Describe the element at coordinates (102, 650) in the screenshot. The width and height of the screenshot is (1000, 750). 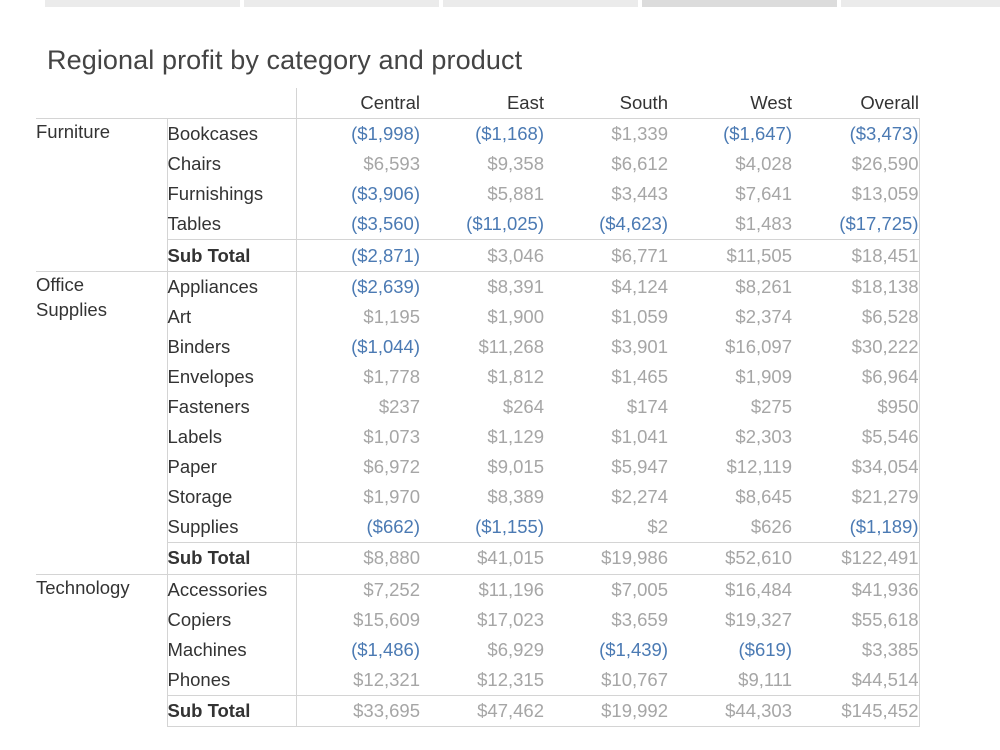
I see `category-label: Technology` at that location.